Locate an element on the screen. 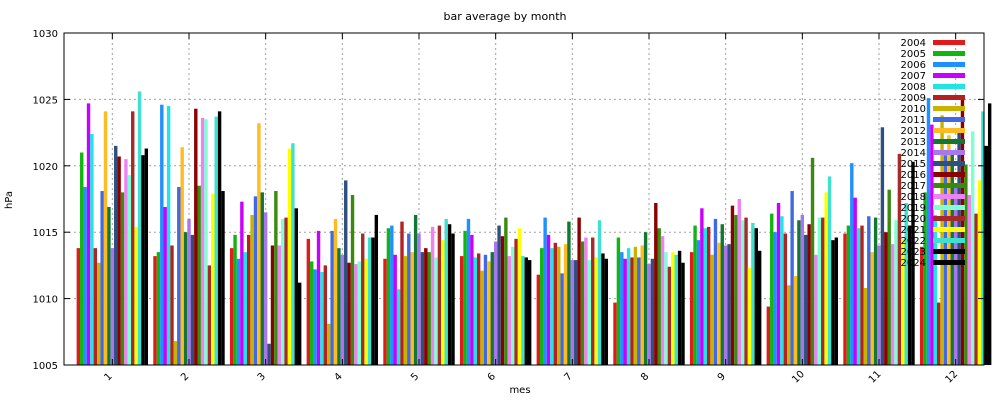 The height and width of the screenshot is (400, 1000). x-tick-label: 1 is located at coordinates (108, 377).